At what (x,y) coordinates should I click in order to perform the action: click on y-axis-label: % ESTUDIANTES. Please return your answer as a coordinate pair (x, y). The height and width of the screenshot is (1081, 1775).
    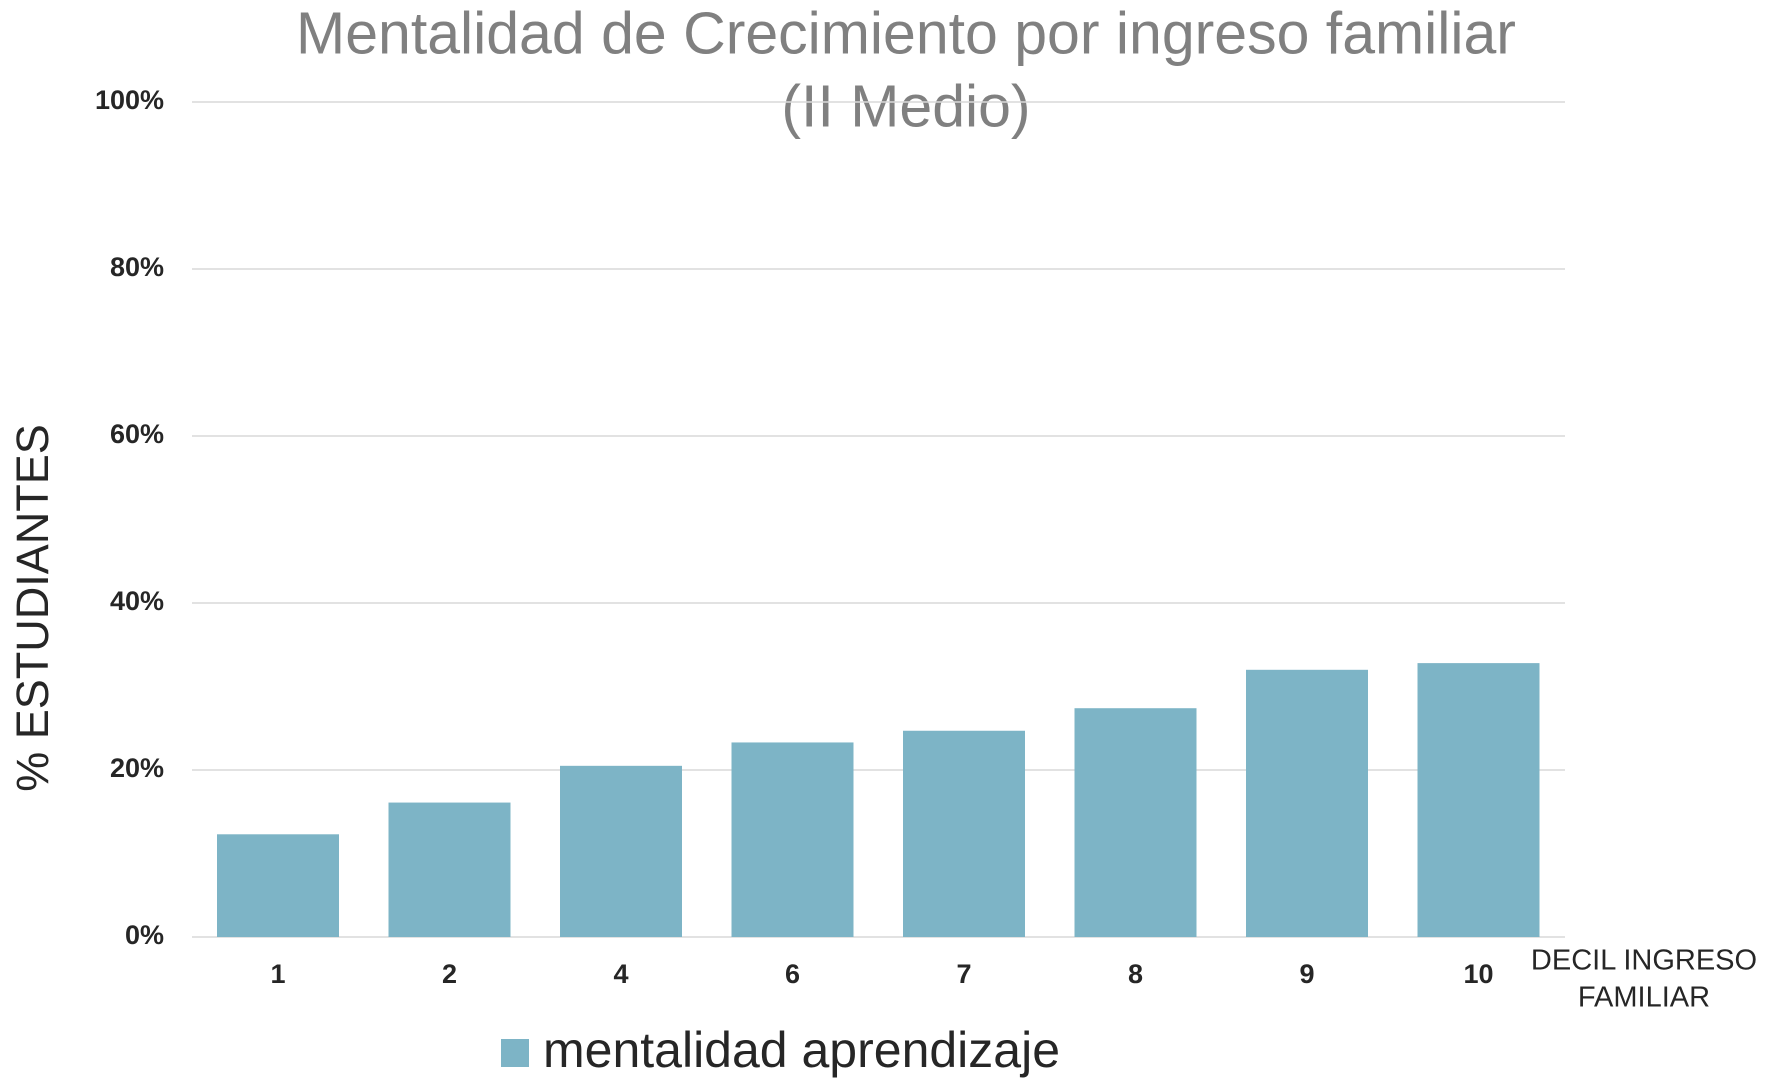
    Looking at the image, I should click on (32, 608).